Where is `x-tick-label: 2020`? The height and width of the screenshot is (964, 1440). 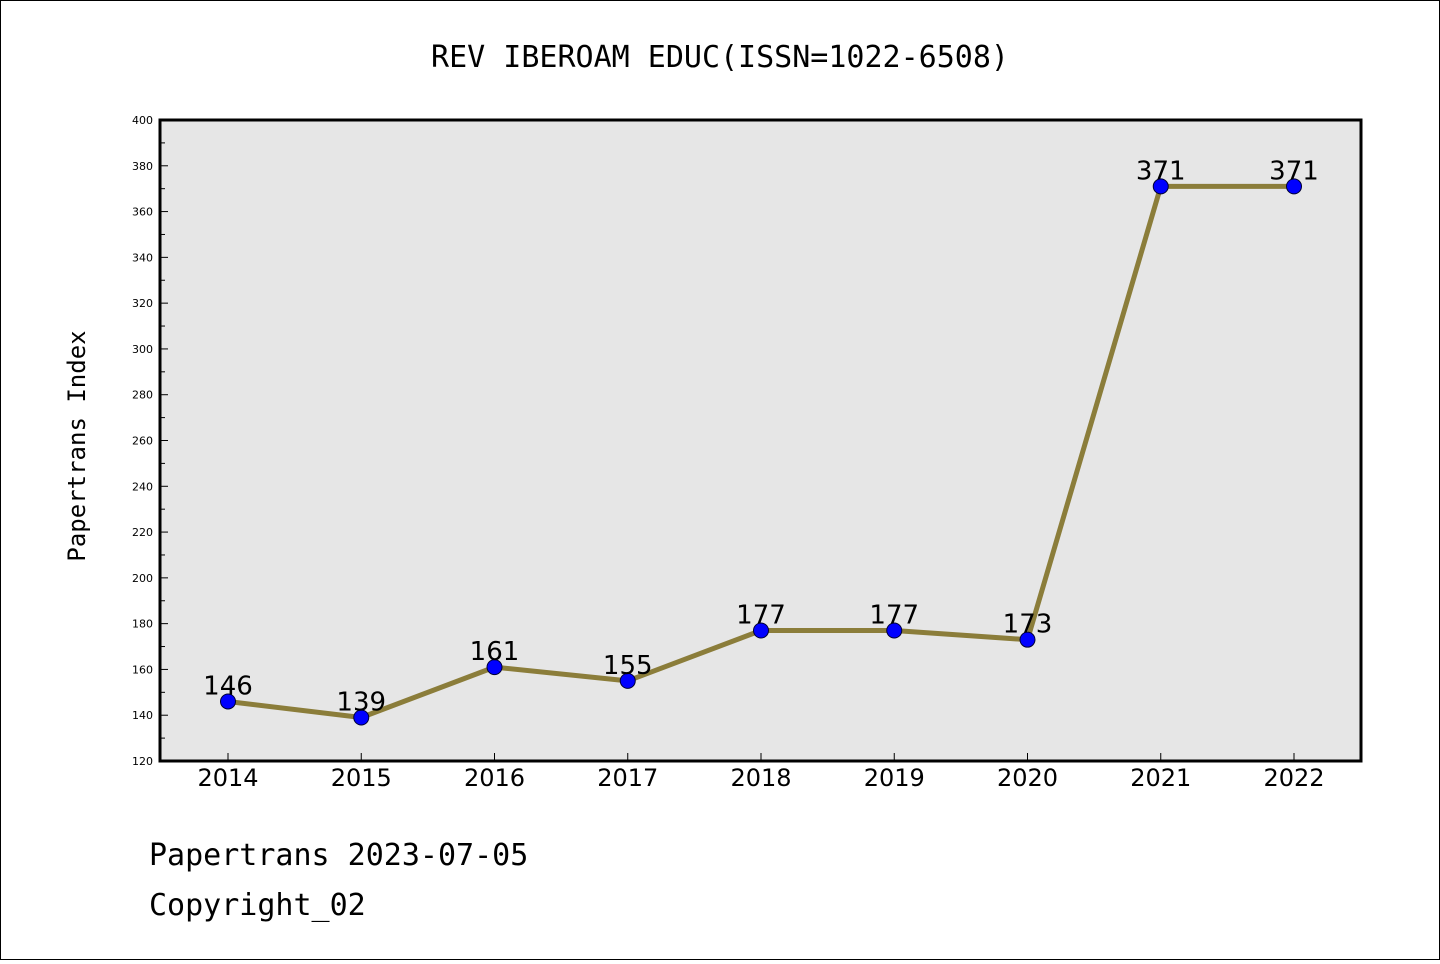 x-tick-label: 2020 is located at coordinates (1027, 778).